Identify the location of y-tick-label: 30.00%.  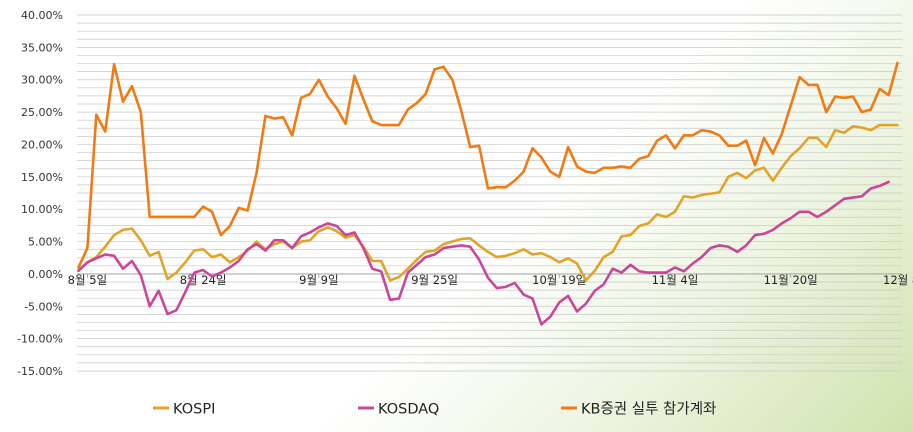
(42, 80).